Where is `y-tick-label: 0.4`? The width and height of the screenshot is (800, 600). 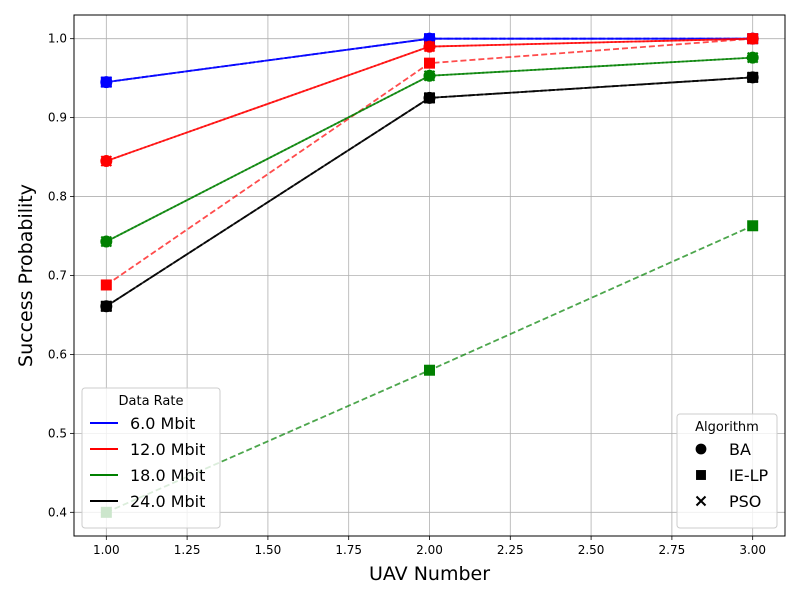 y-tick-label: 0.4 is located at coordinates (57, 512).